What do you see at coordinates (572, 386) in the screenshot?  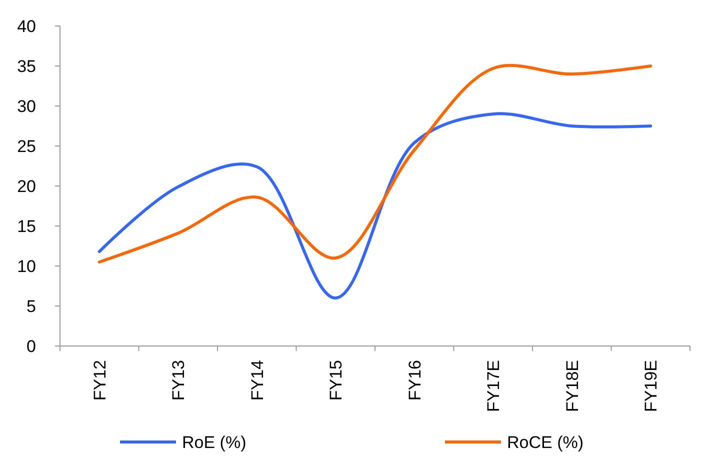 I see `x-tick-label: FY18E` at bounding box center [572, 386].